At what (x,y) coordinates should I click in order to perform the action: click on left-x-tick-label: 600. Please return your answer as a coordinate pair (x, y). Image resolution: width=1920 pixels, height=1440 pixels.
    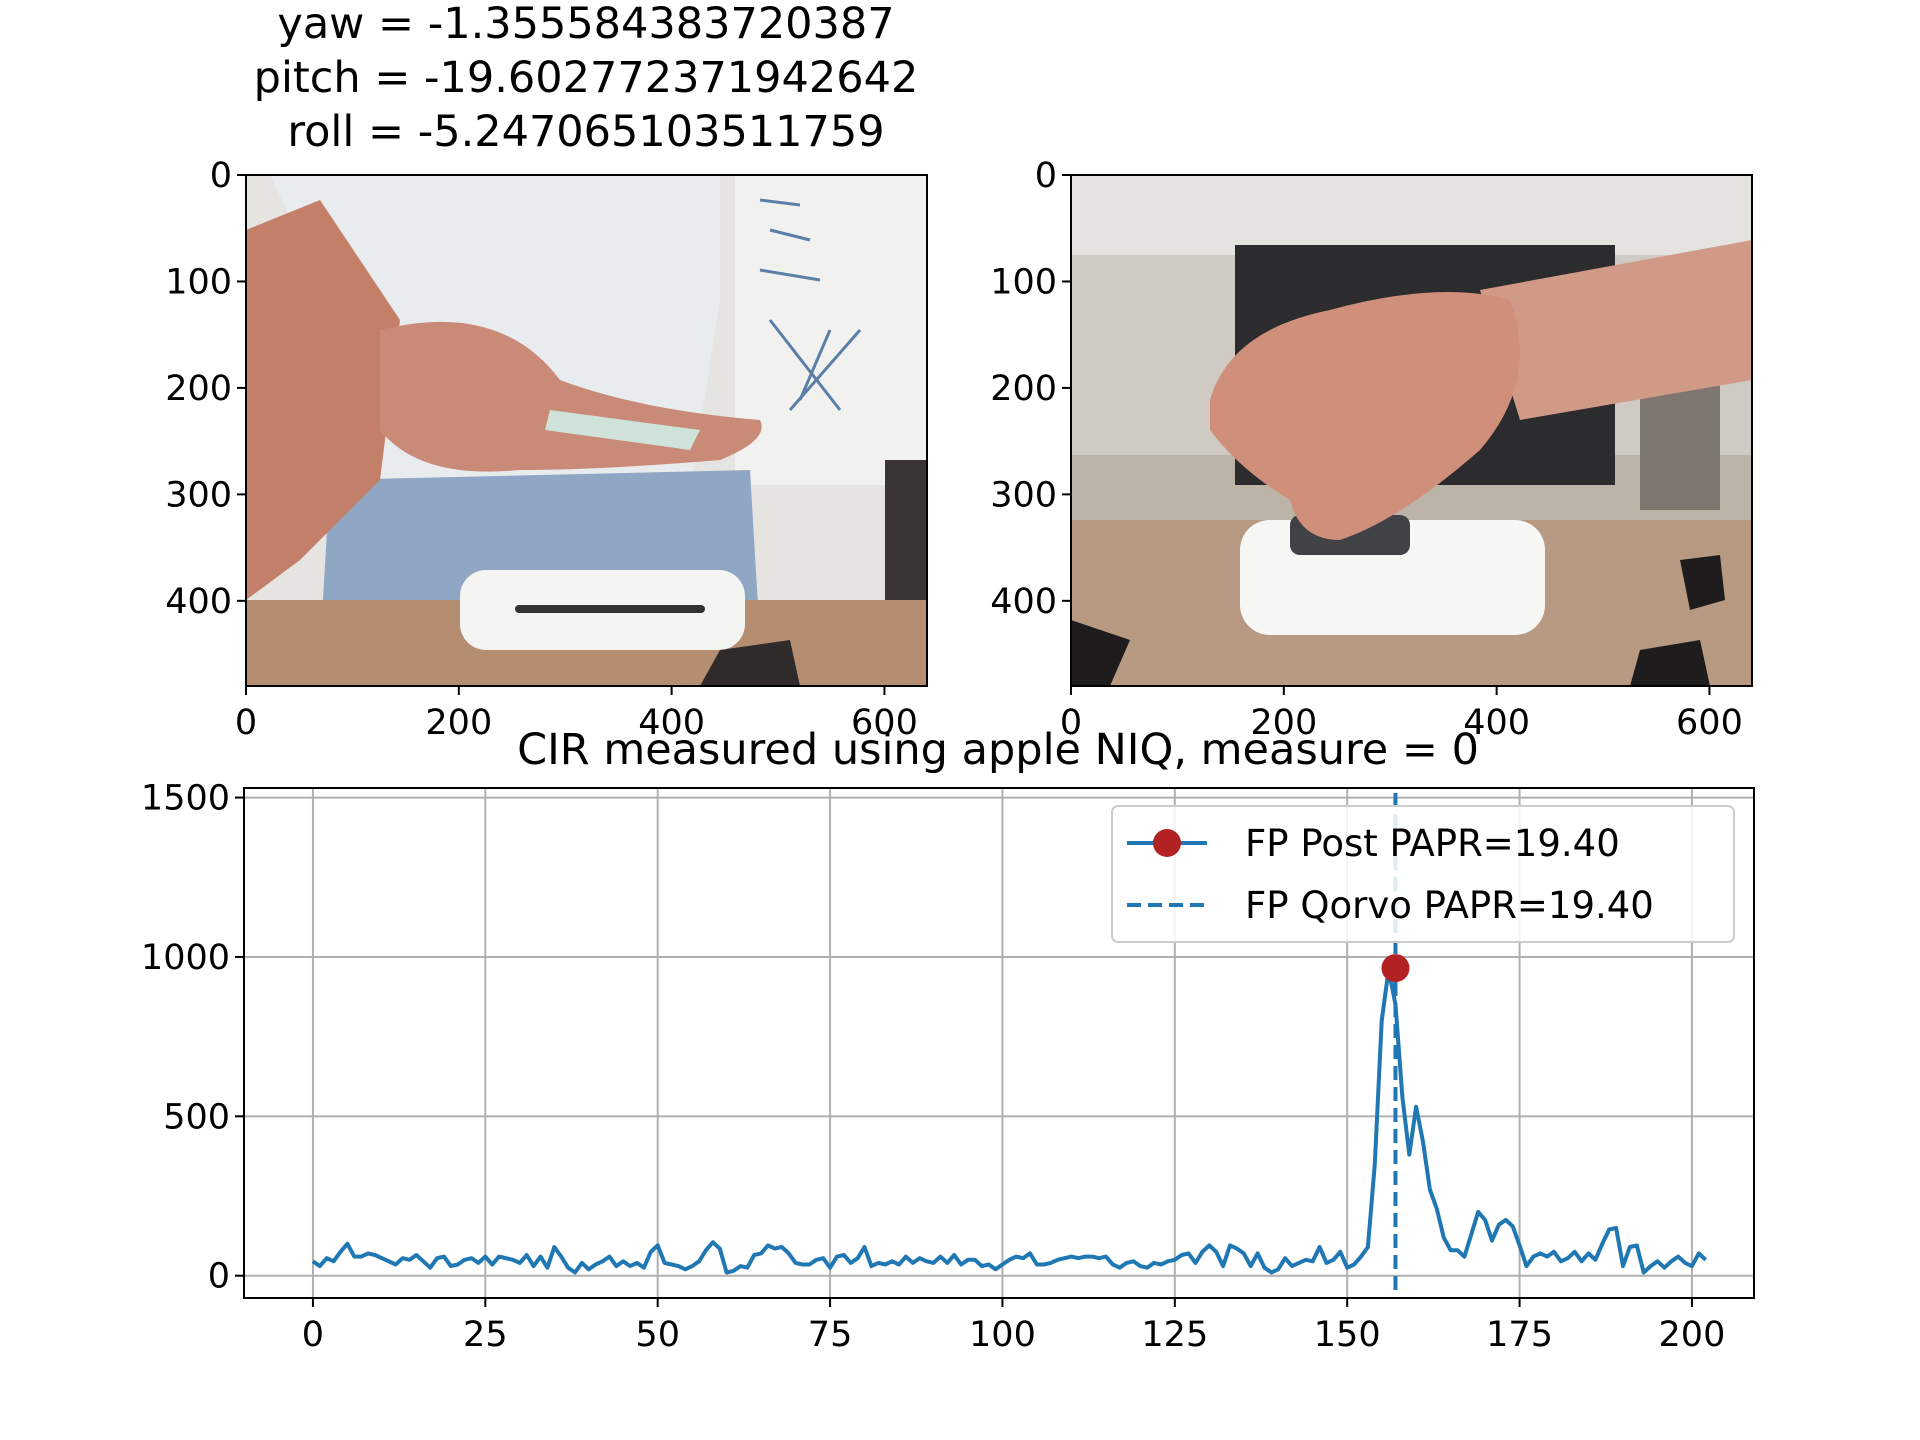
    Looking at the image, I should click on (884, 723).